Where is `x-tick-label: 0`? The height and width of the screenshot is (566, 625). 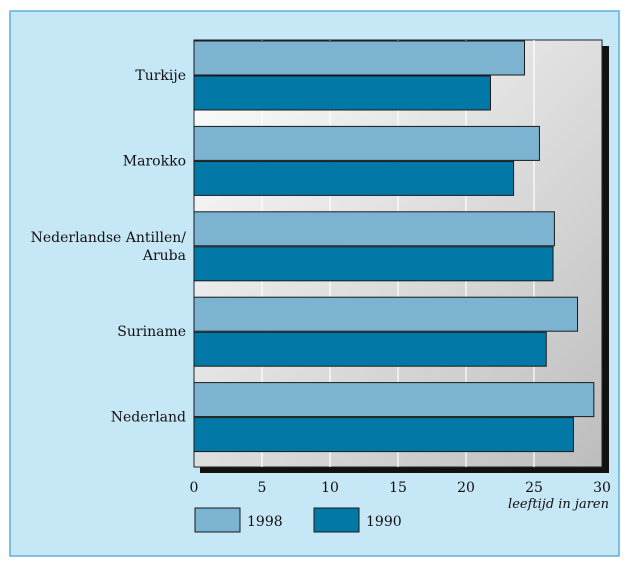
x-tick-label: 0 is located at coordinates (194, 488).